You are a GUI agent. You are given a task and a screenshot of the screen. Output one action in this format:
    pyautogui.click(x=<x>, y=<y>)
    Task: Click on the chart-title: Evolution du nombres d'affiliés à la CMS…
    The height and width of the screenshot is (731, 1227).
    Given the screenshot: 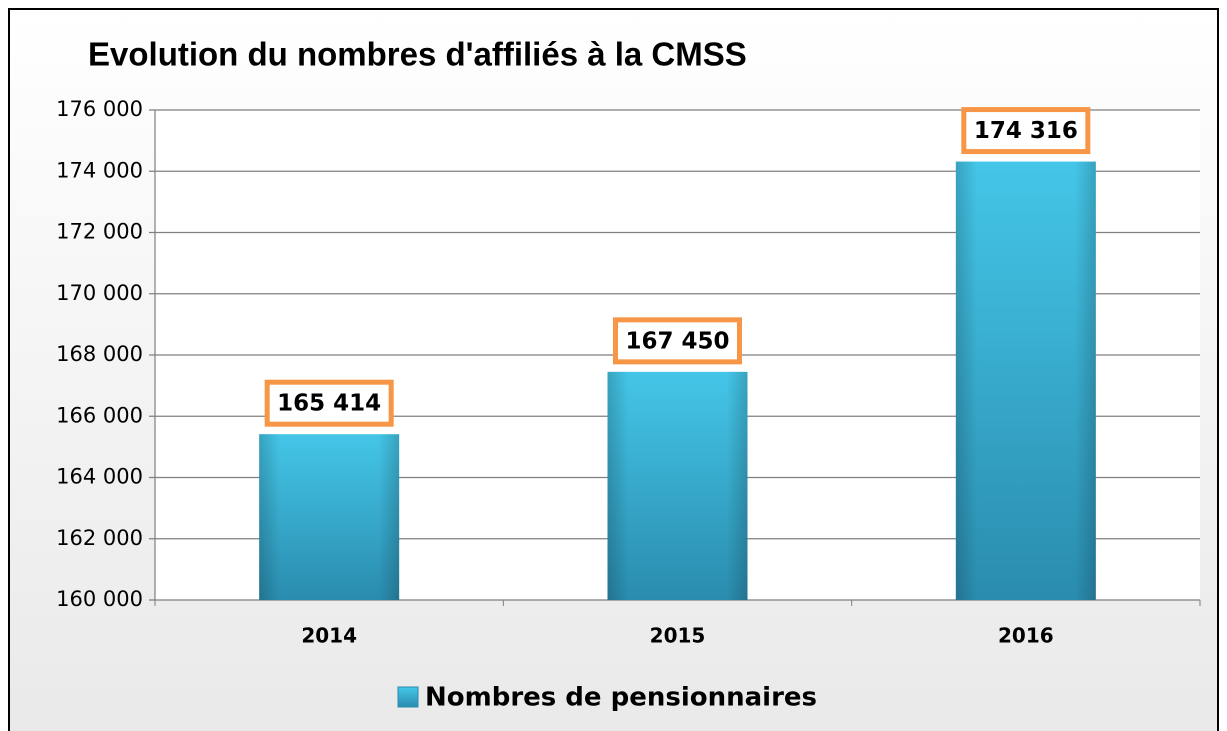 What is the action you would take?
    pyautogui.click(x=417, y=54)
    